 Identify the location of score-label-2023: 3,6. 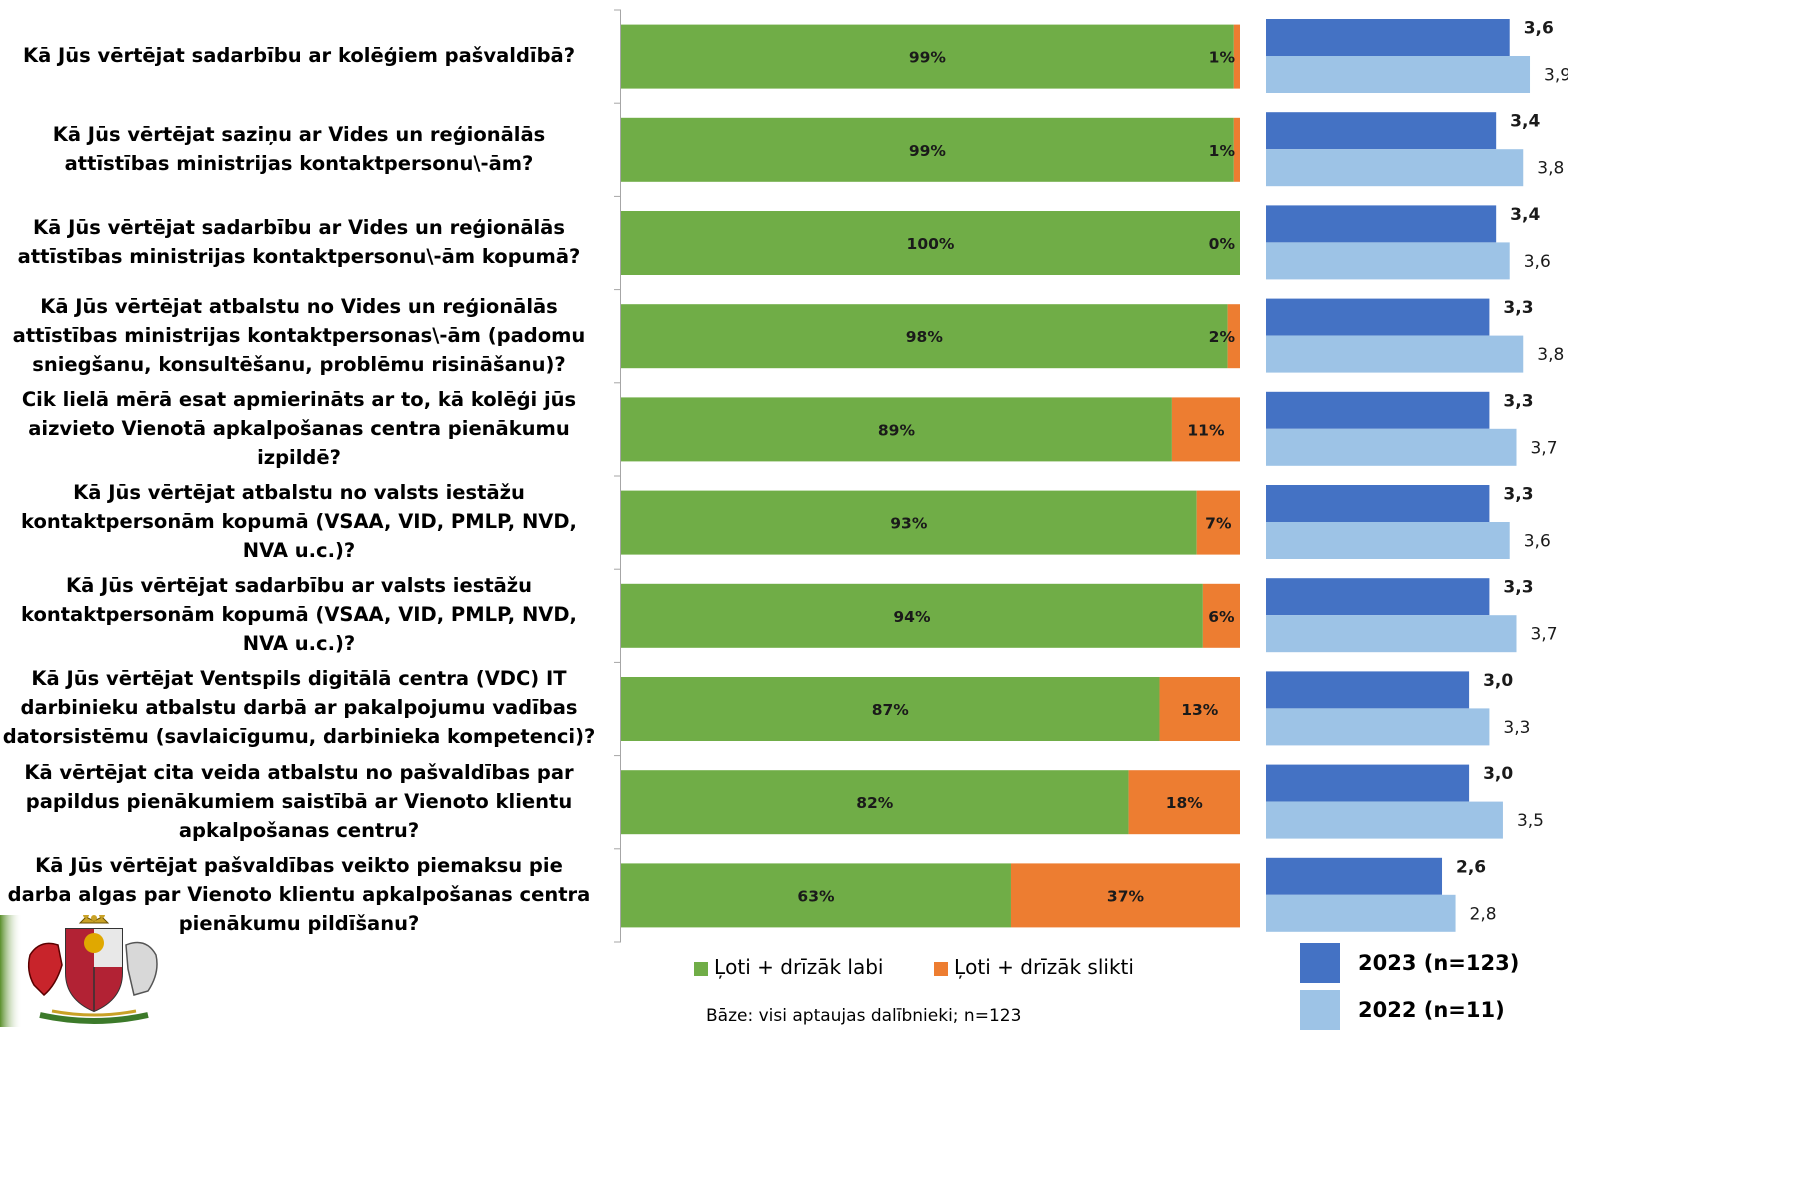
(1539, 29).